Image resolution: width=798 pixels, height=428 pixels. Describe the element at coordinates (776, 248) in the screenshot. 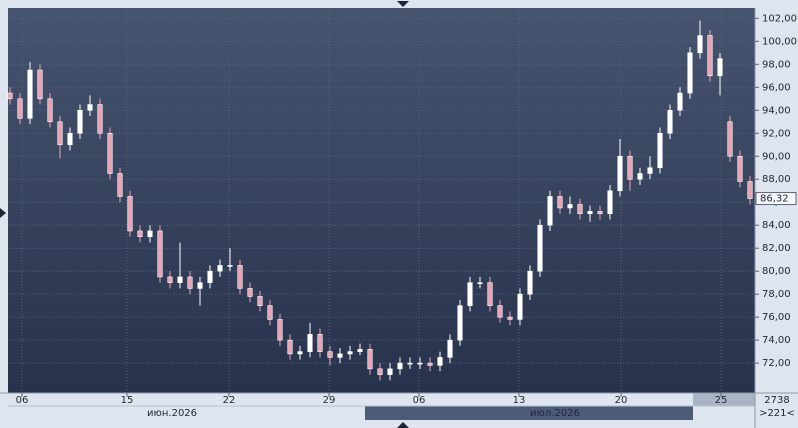

I see `y-tick-label: 82,00` at that location.